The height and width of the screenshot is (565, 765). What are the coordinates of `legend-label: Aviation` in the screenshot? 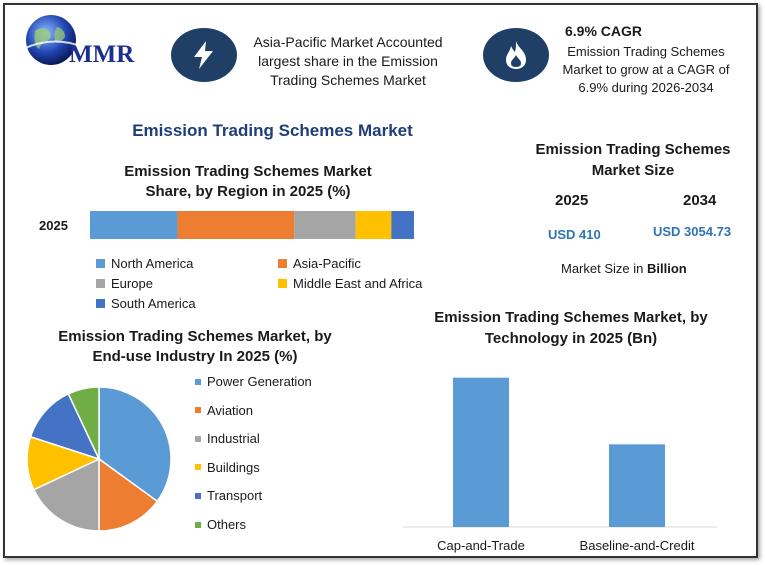 It's located at (230, 410).